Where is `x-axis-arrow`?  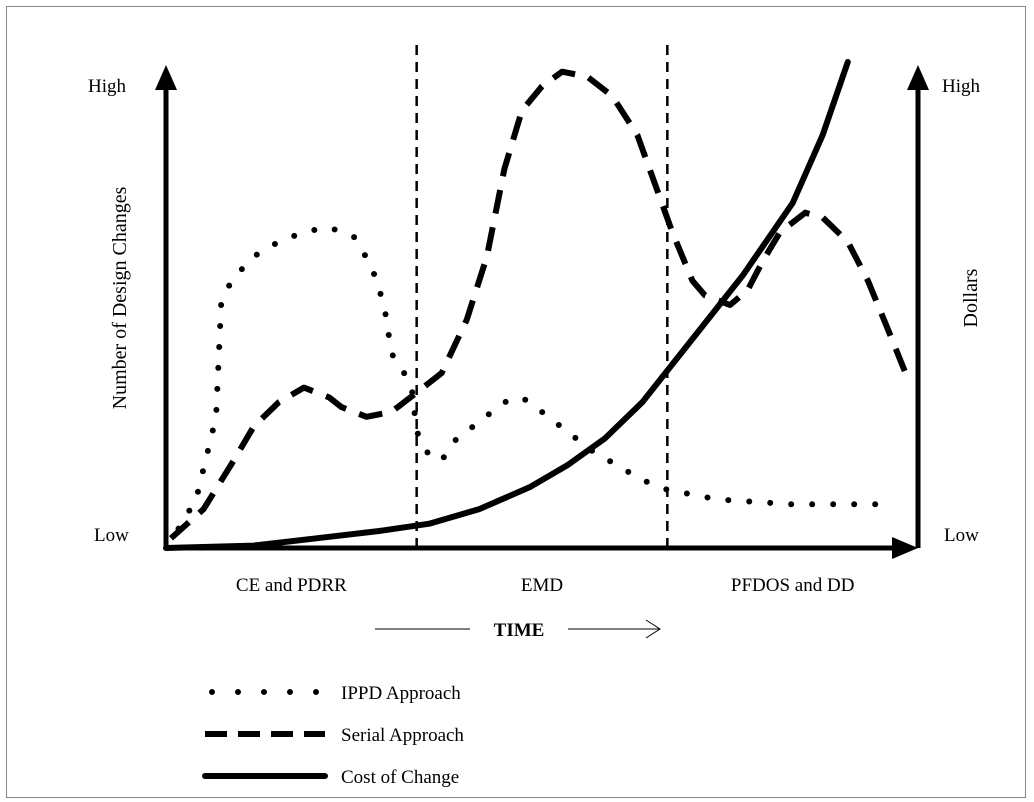
x-axis-arrow is located at coordinates (905, 548).